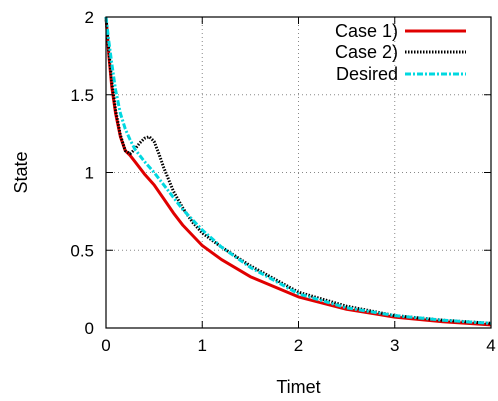  What do you see at coordinates (202, 345) in the screenshot?
I see `x-tick-label: 1` at bounding box center [202, 345].